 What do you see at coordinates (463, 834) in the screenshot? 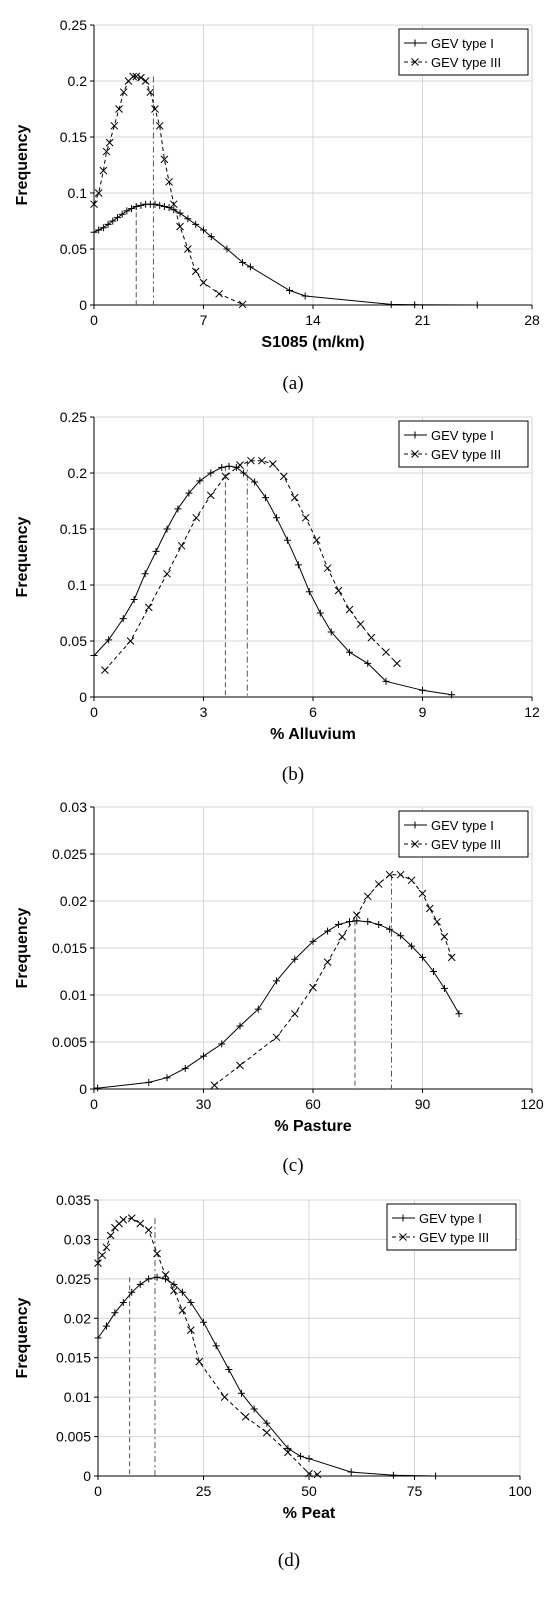
I see `legend-box` at bounding box center [463, 834].